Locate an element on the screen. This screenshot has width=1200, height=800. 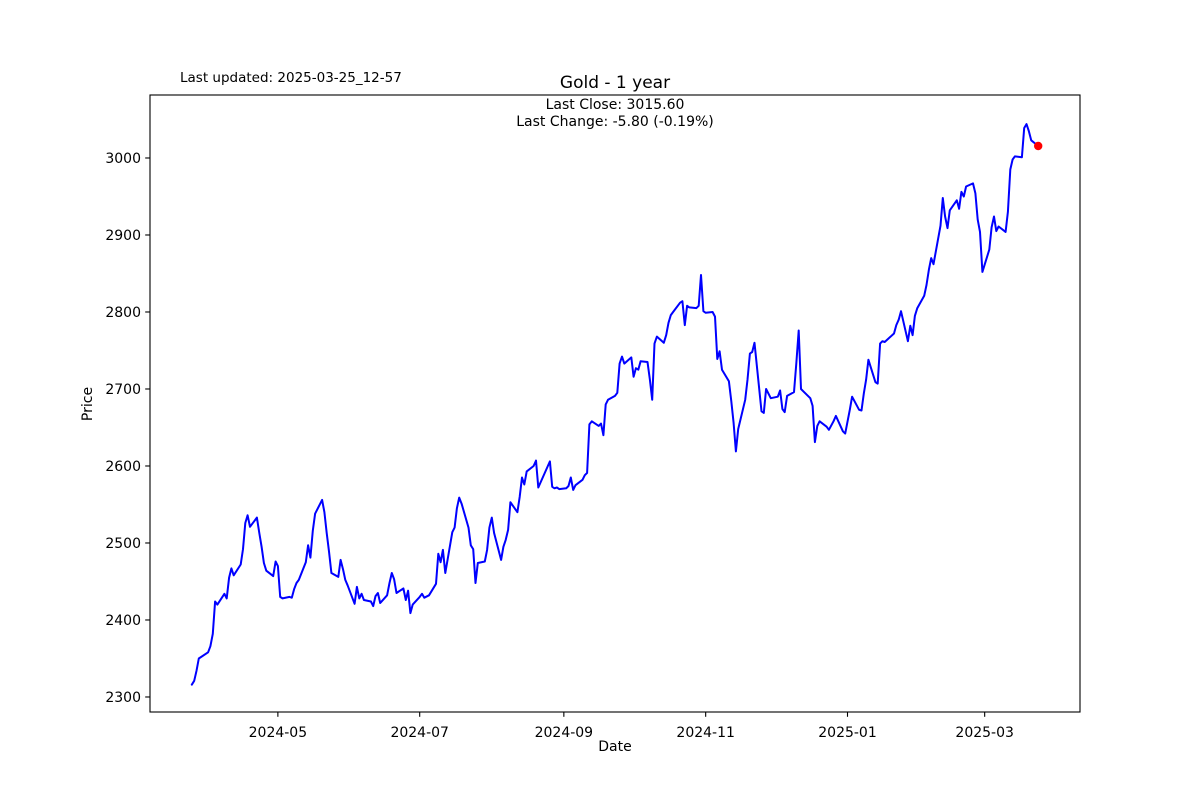
last-change-annotation: Last Change: -5.80 (-0.19%) is located at coordinates (615, 122).